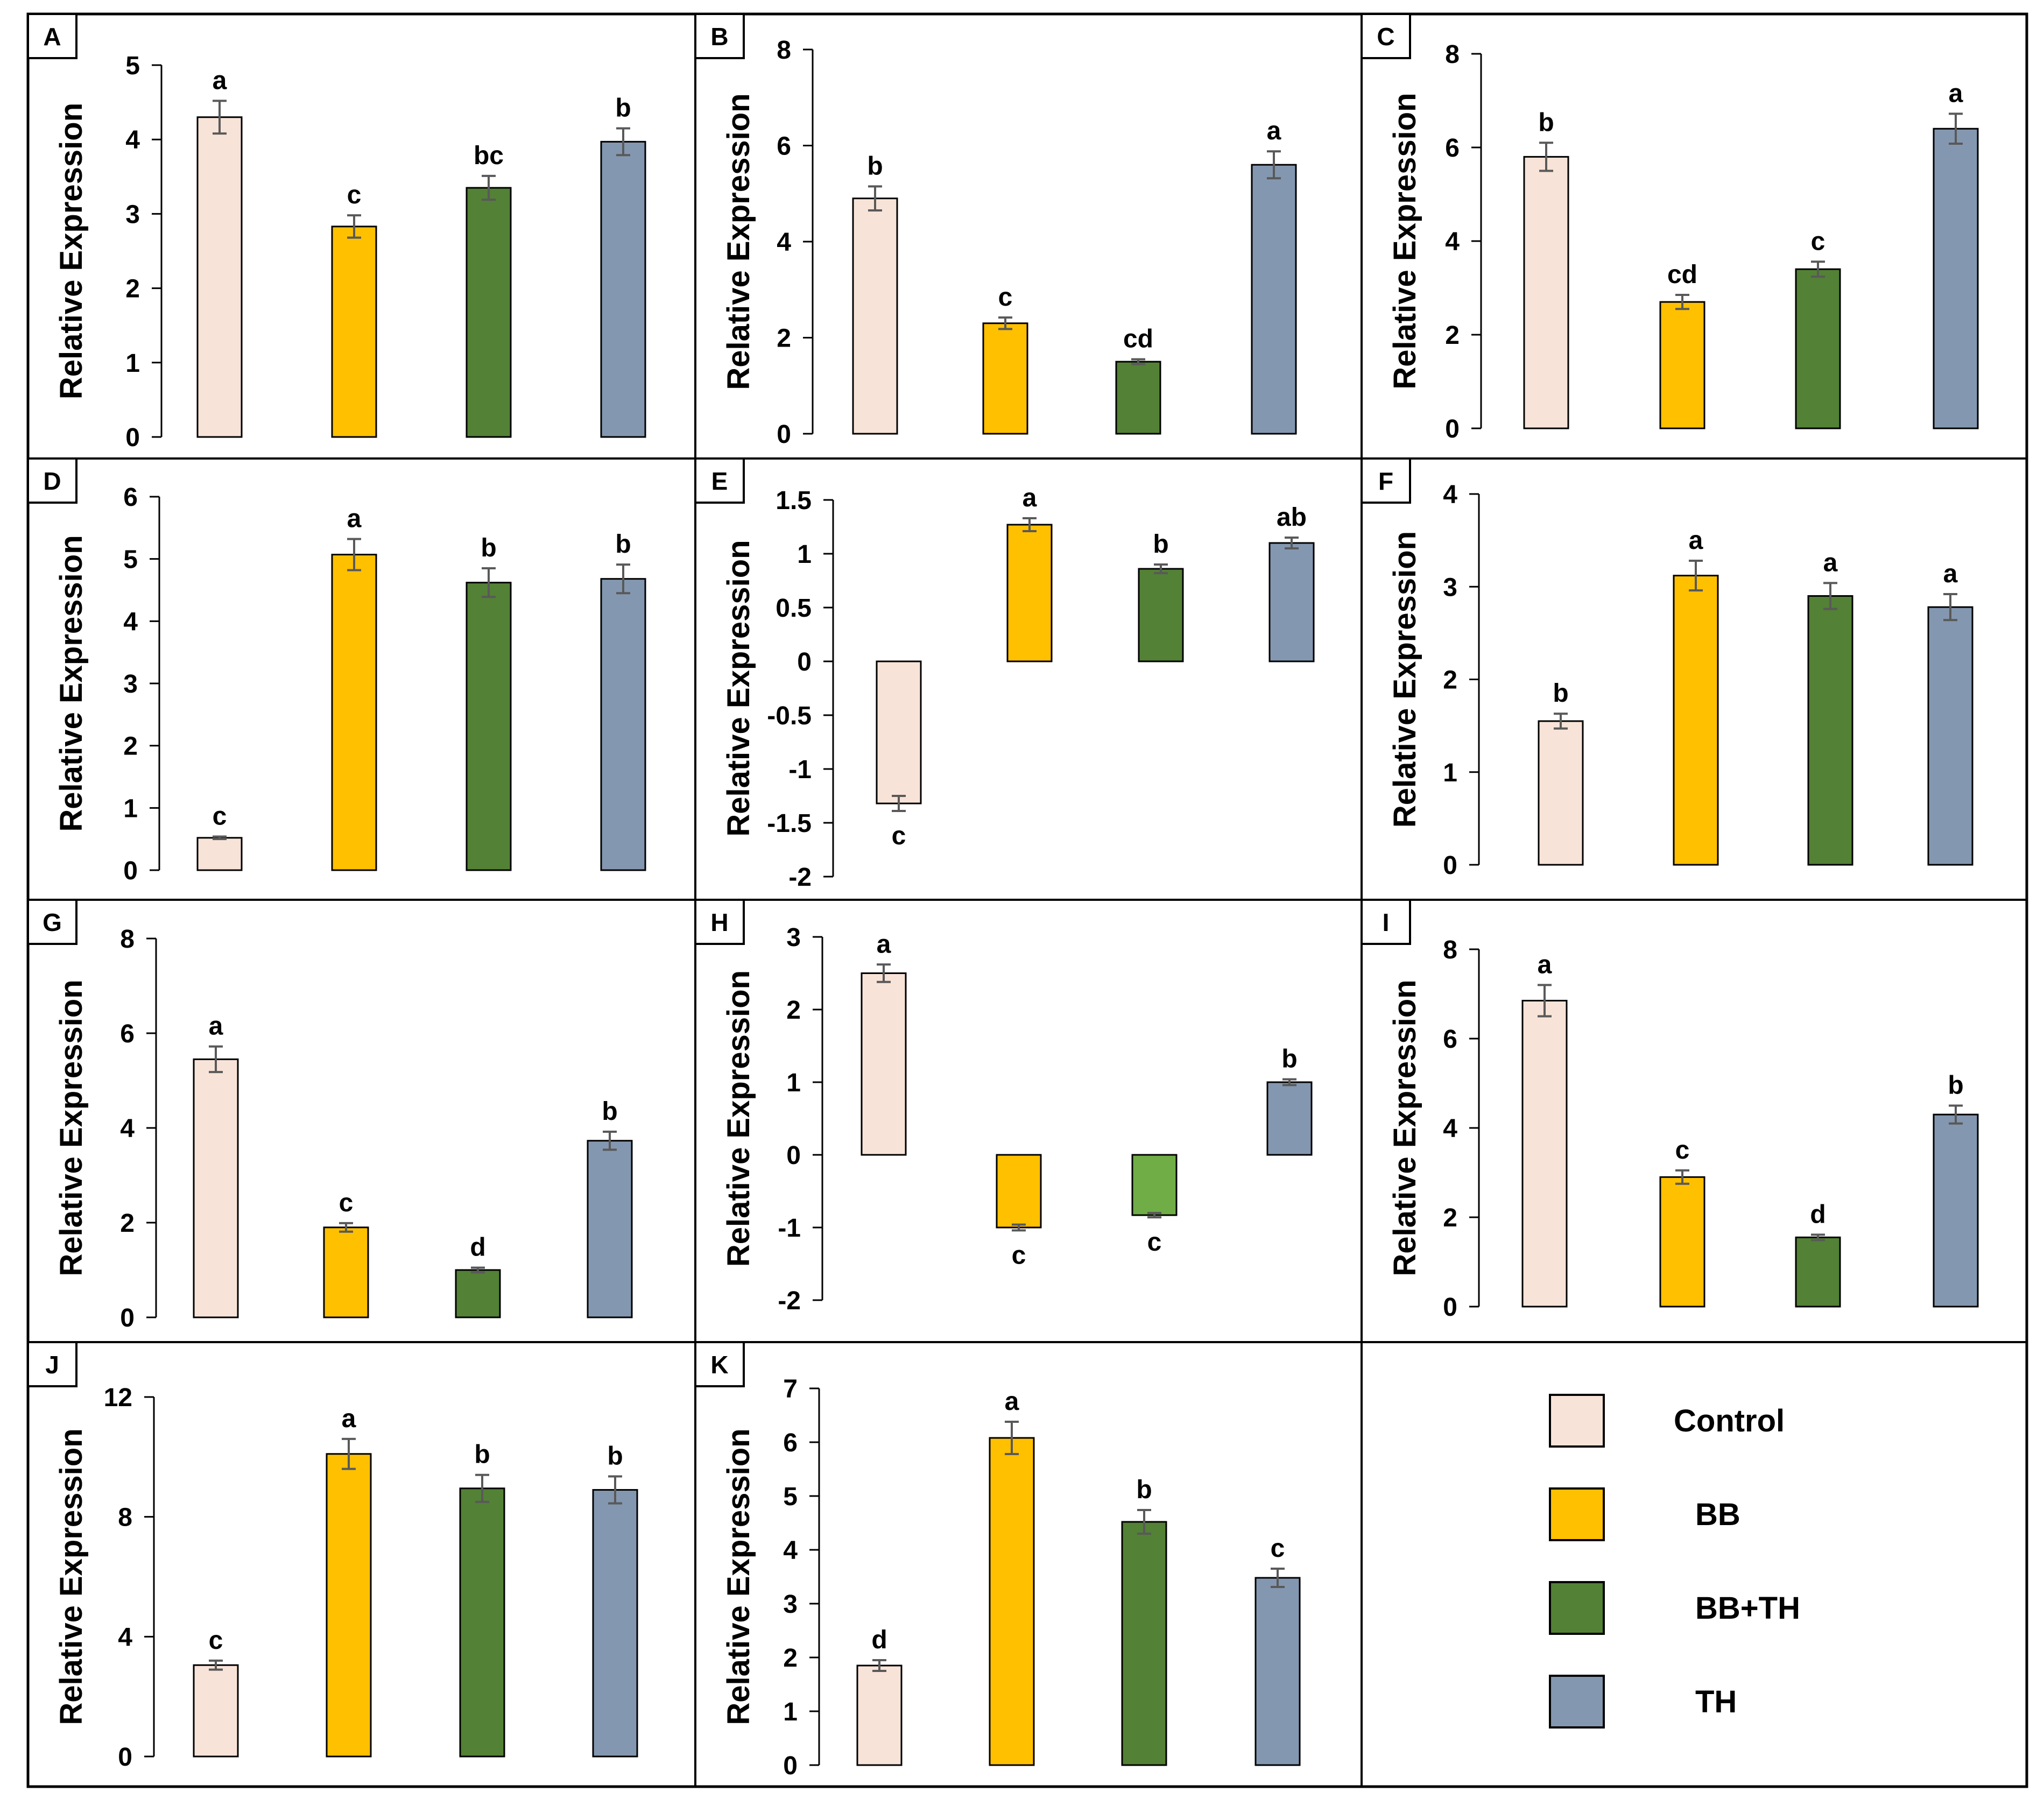 The image size is (2044, 1799). What do you see at coordinates (1667, 668) in the screenshot?
I see `panel-f: F 0 1 2 3 4 Relative Expression b a a a` at bounding box center [1667, 668].